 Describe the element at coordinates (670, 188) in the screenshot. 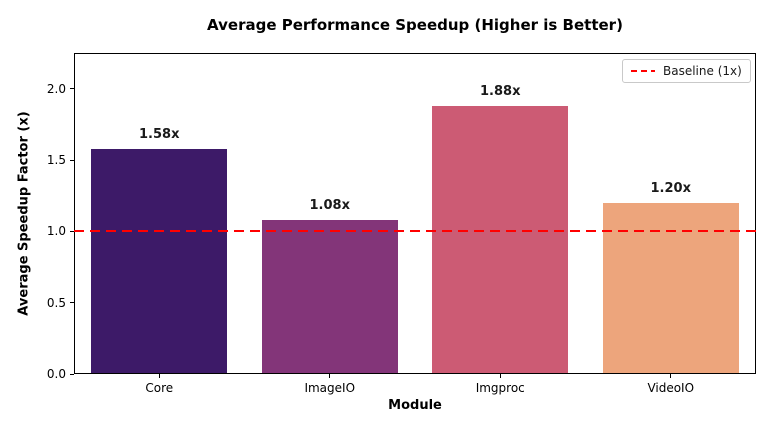

I see `bar-value-label: 1.20x` at that location.